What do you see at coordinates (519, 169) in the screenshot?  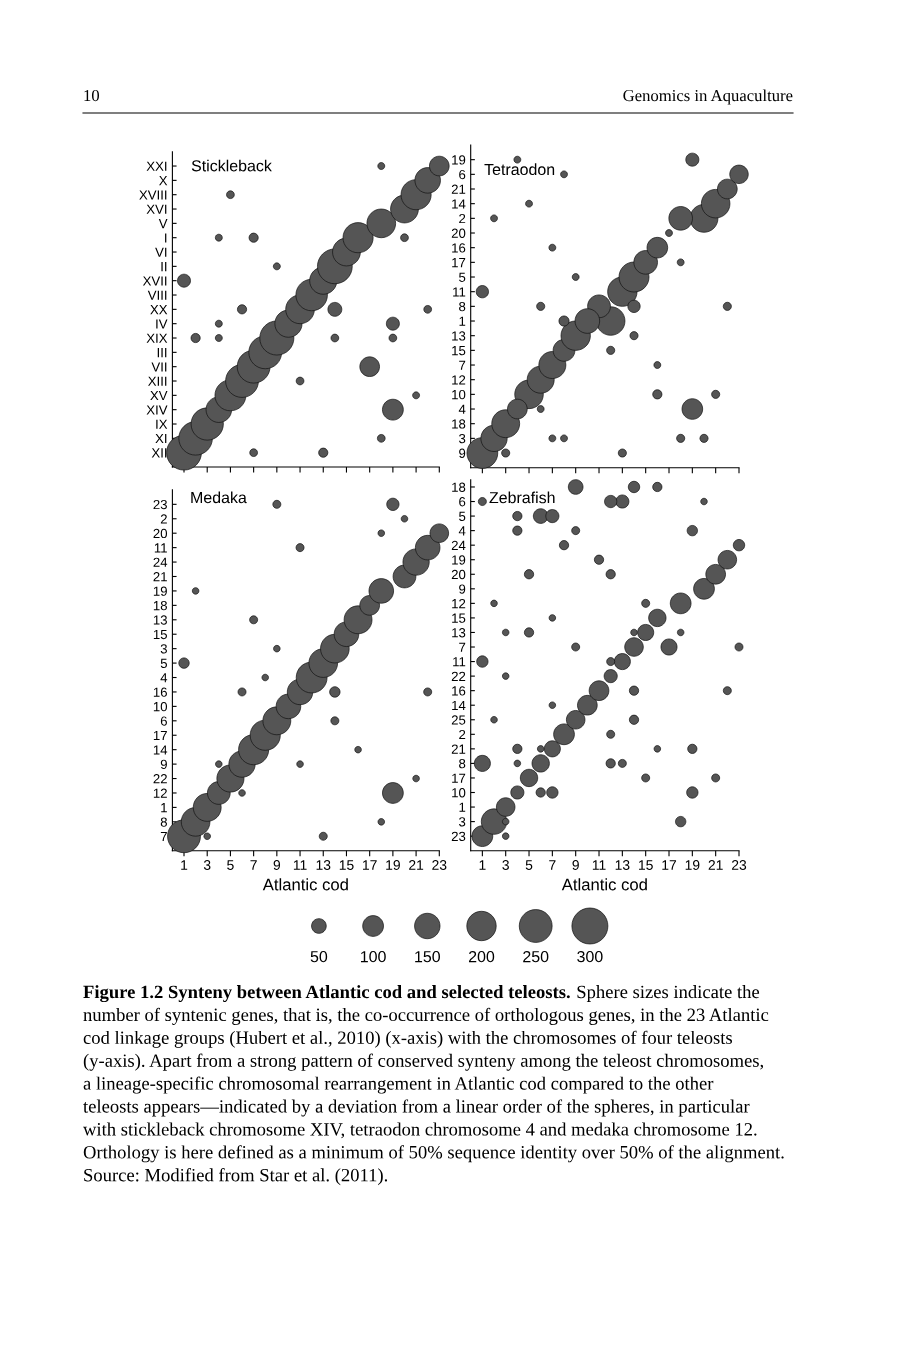 I see `text: Tetraodon` at bounding box center [519, 169].